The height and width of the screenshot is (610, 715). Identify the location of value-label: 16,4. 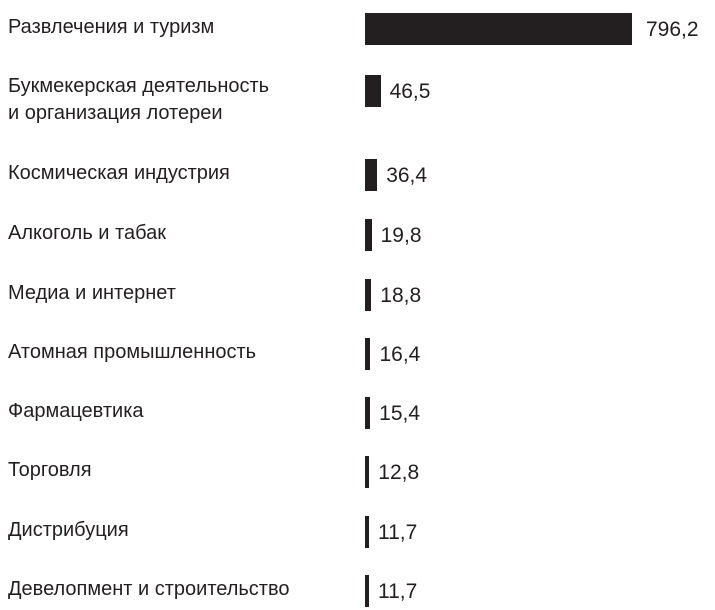
(400, 354).